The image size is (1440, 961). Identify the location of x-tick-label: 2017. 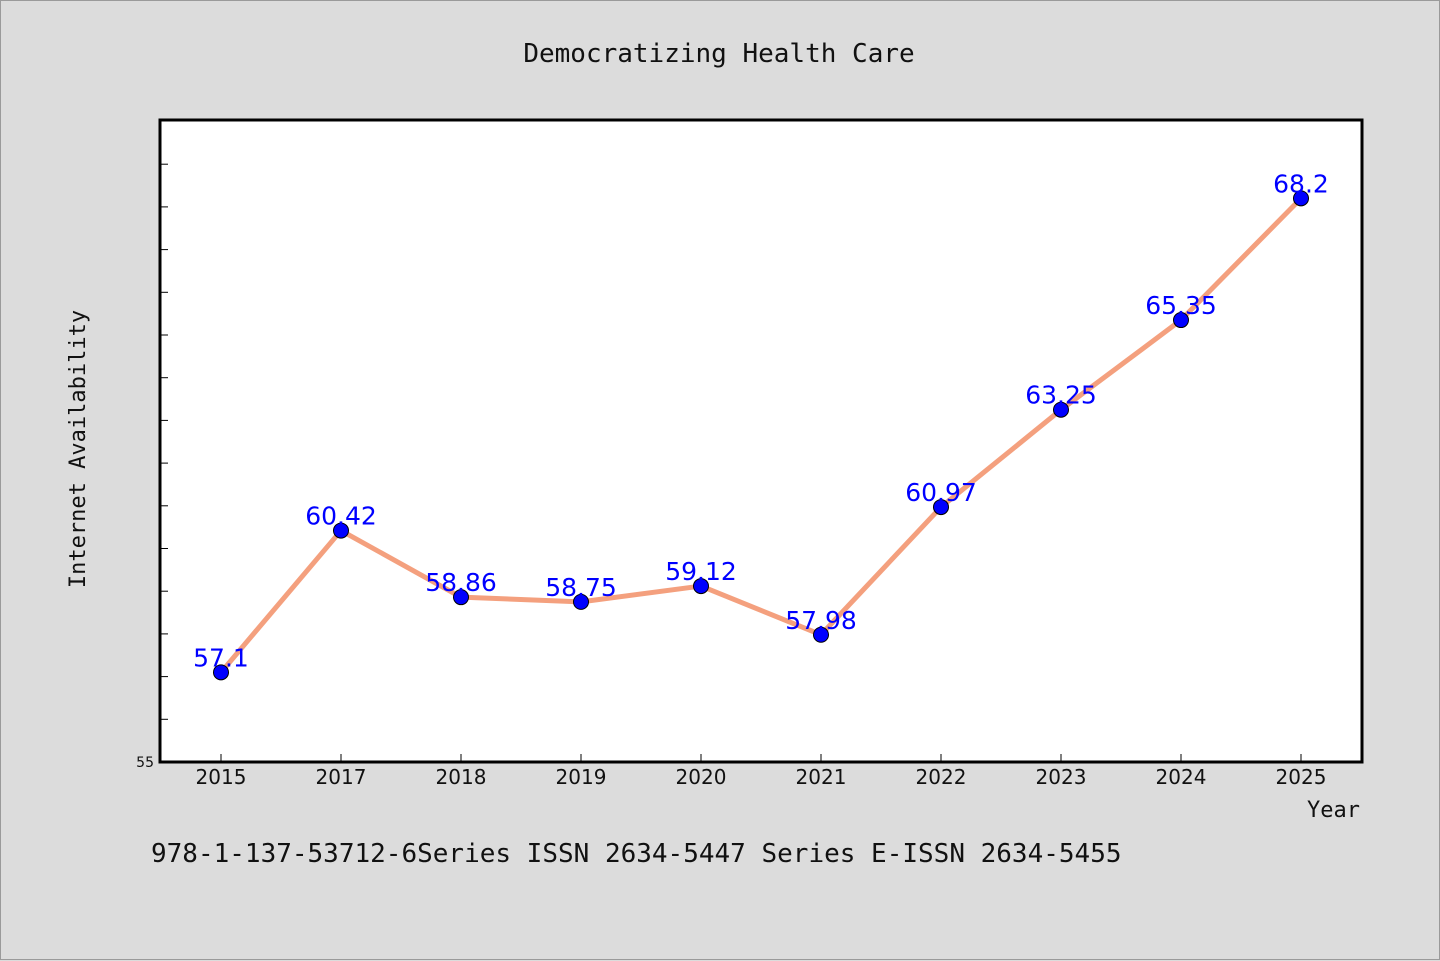
(341, 777).